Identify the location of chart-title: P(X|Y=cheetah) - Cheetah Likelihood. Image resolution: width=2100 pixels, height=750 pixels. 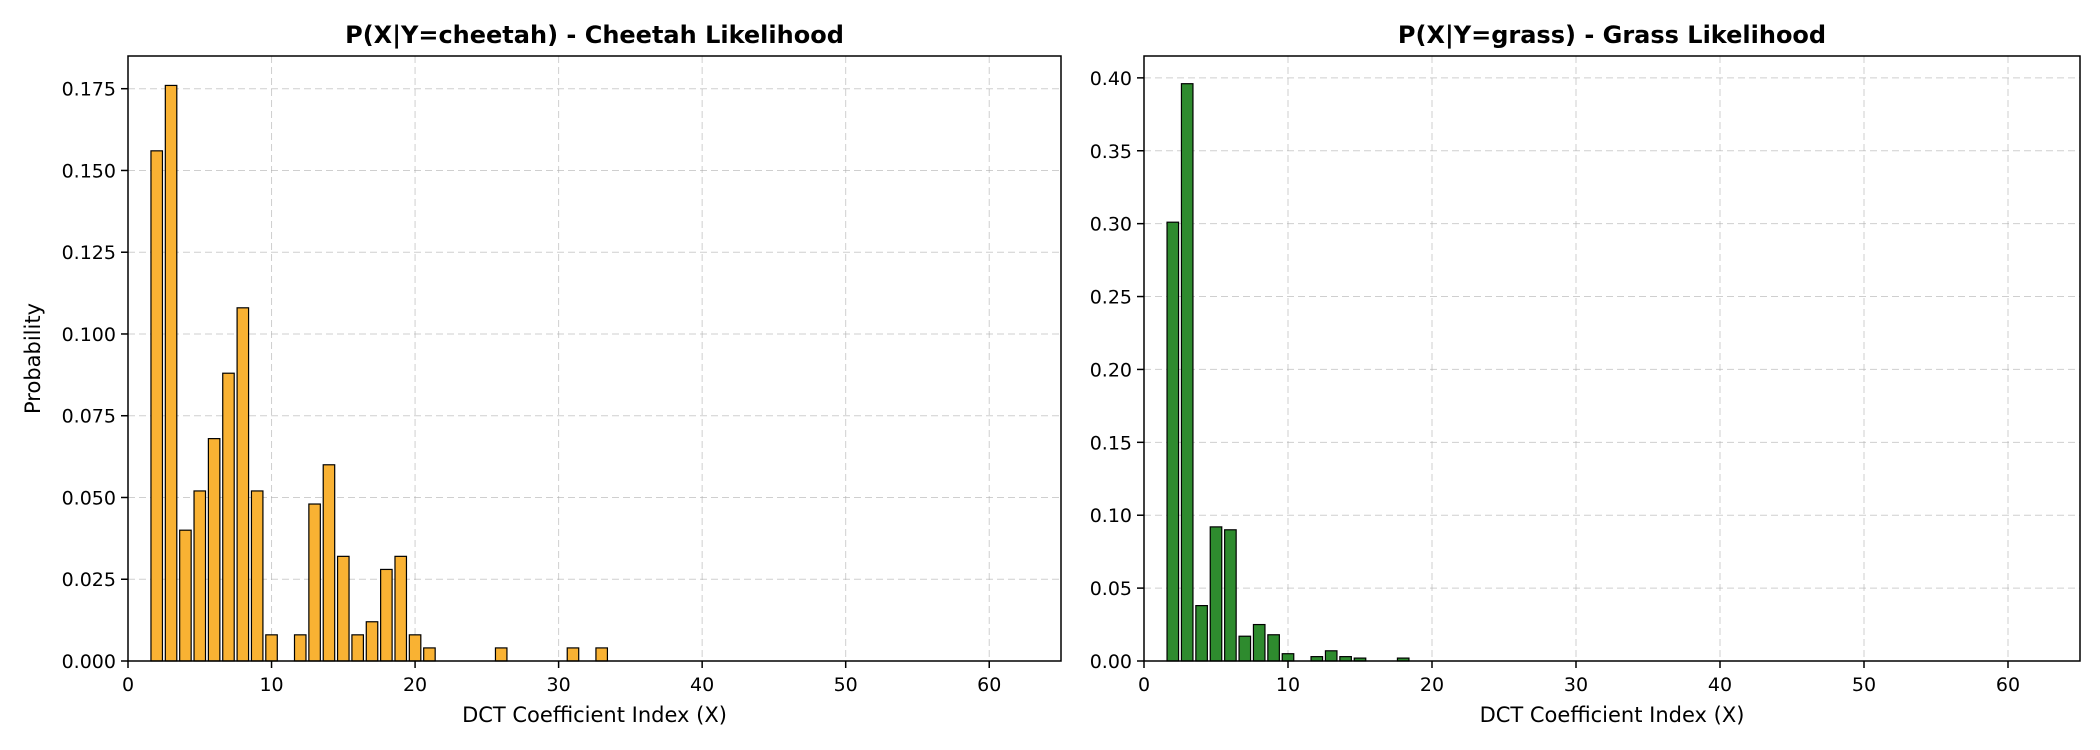
(594, 35).